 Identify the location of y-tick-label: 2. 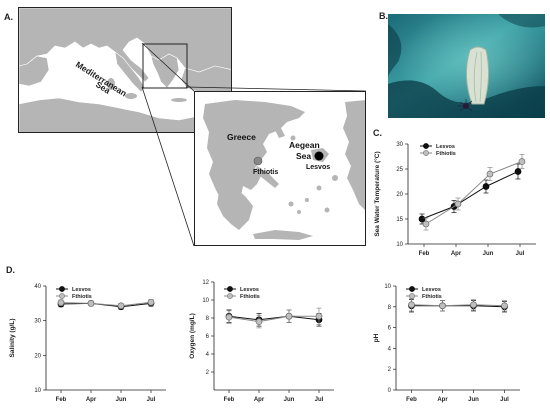
(390, 370).